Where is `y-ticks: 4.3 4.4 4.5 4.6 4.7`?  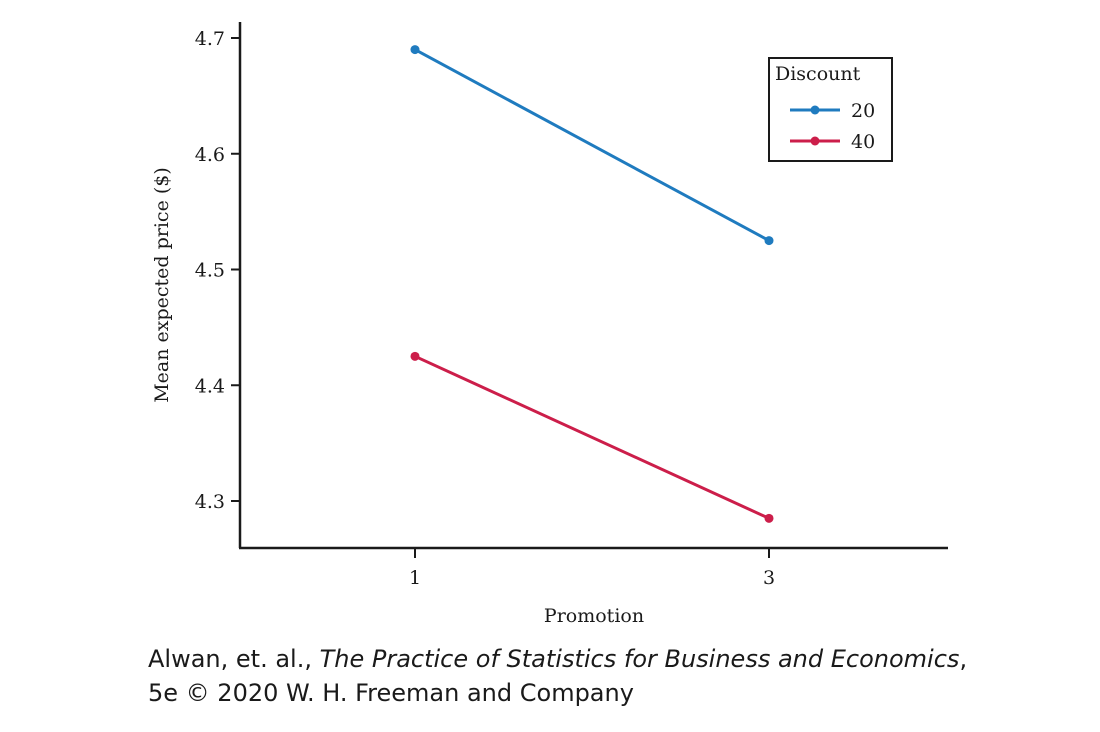 y-ticks: 4.3 4.4 4.5 4.6 4.7 is located at coordinates (217, 270).